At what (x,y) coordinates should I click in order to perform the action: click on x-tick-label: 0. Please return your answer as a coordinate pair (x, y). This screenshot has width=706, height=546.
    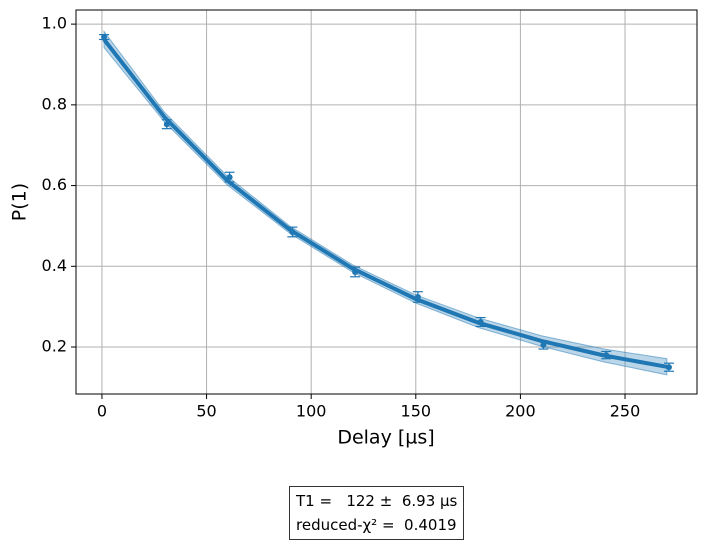
    Looking at the image, I should click on (102, 411).